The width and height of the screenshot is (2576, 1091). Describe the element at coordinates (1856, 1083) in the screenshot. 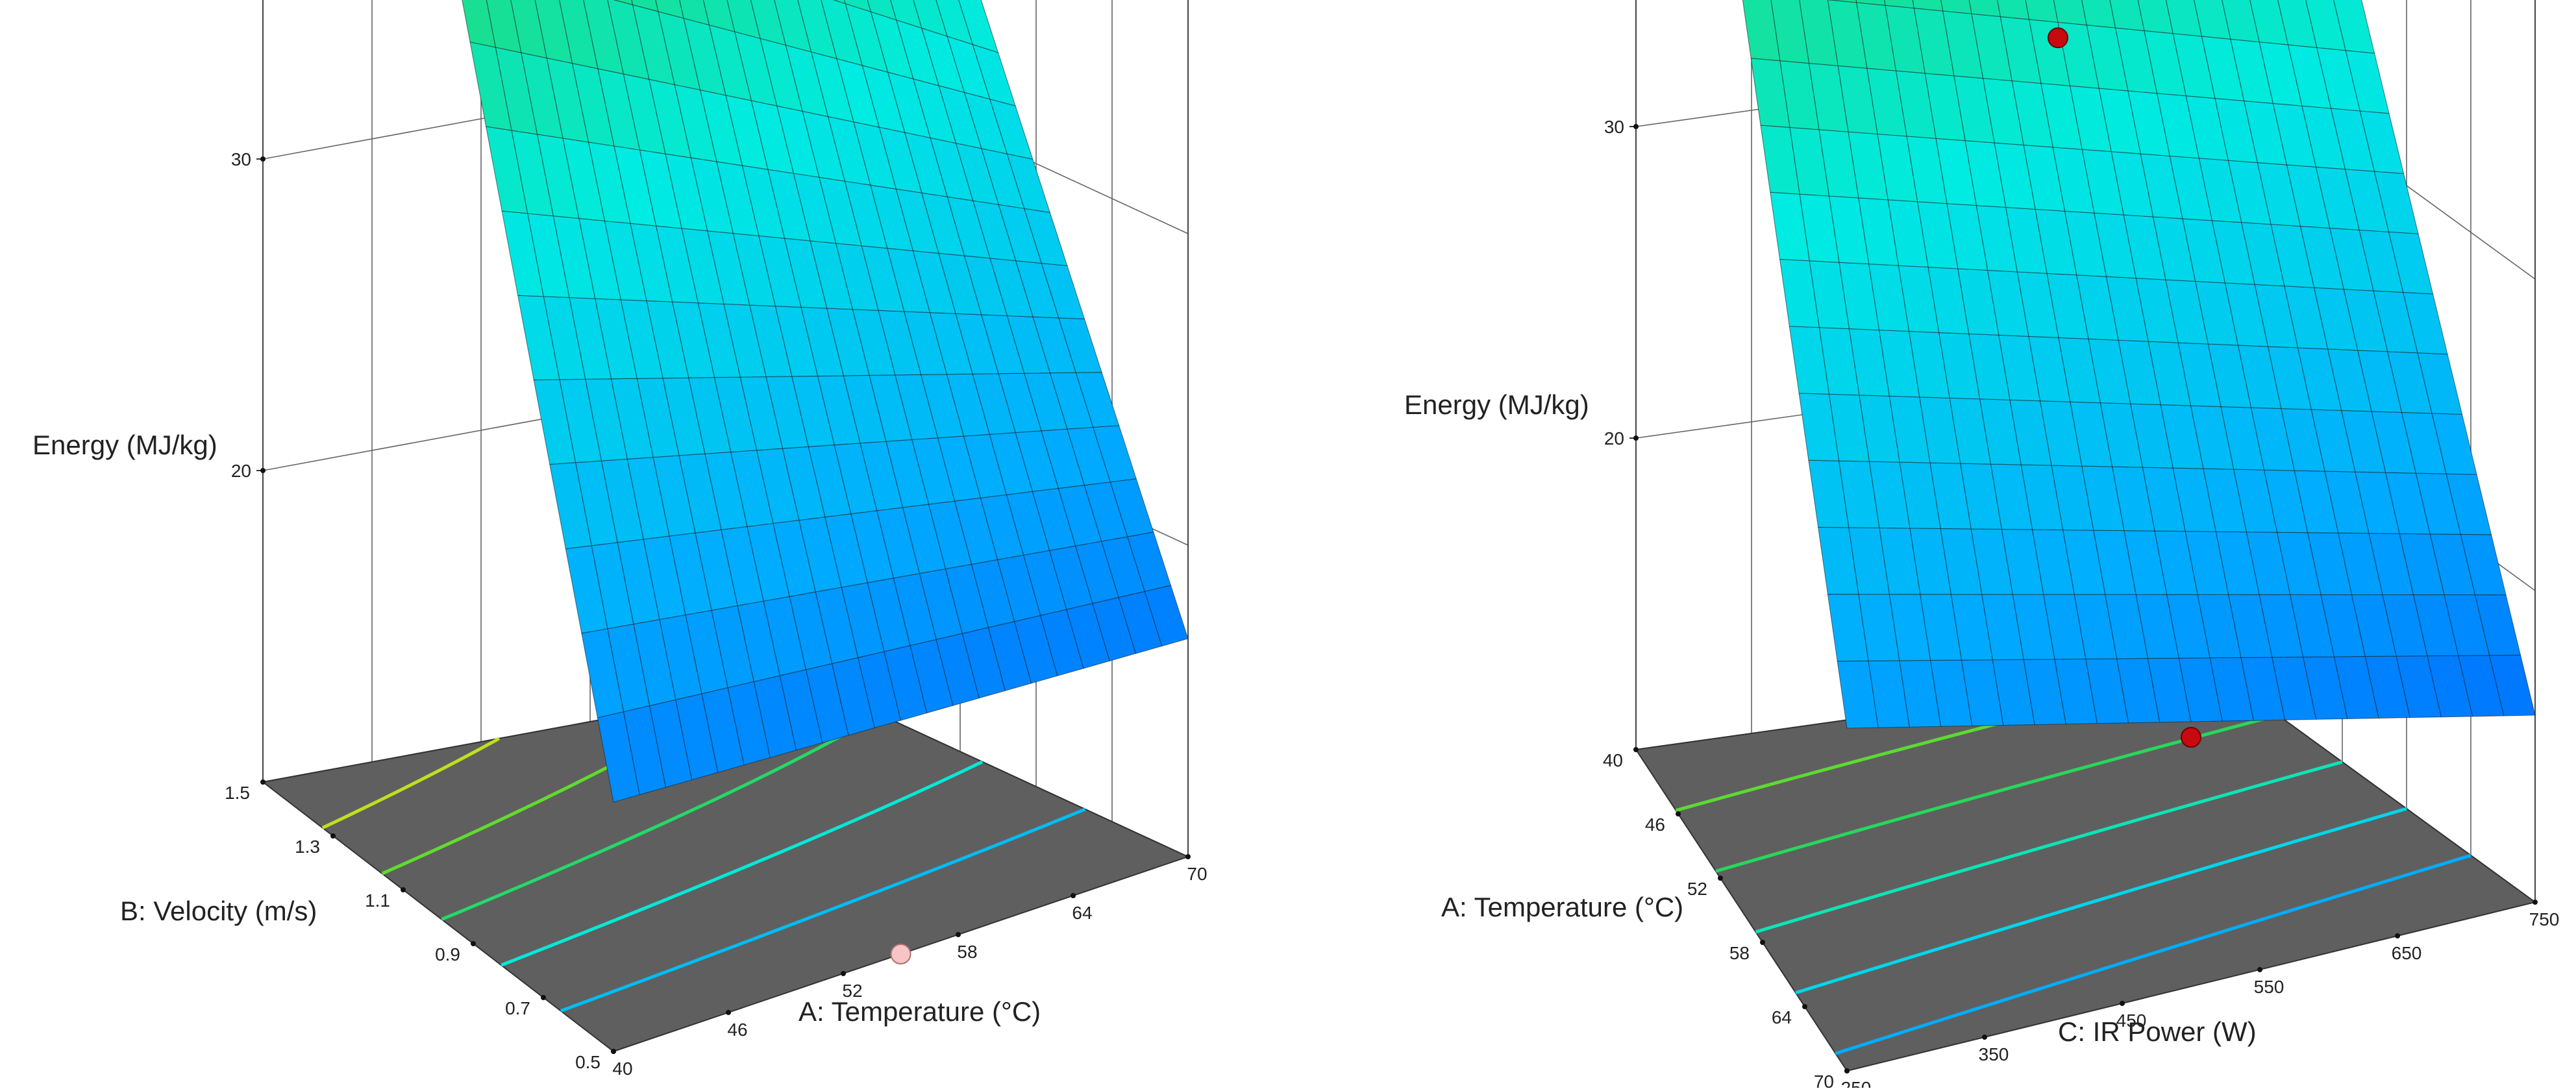

I see `x-tick-label: 250` at that location.